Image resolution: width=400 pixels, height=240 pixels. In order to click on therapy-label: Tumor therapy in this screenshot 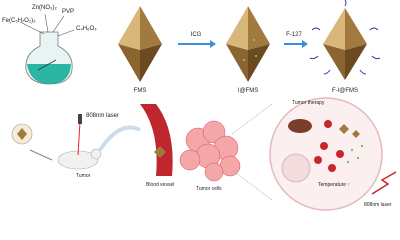, I will do `click(308, 103)`.